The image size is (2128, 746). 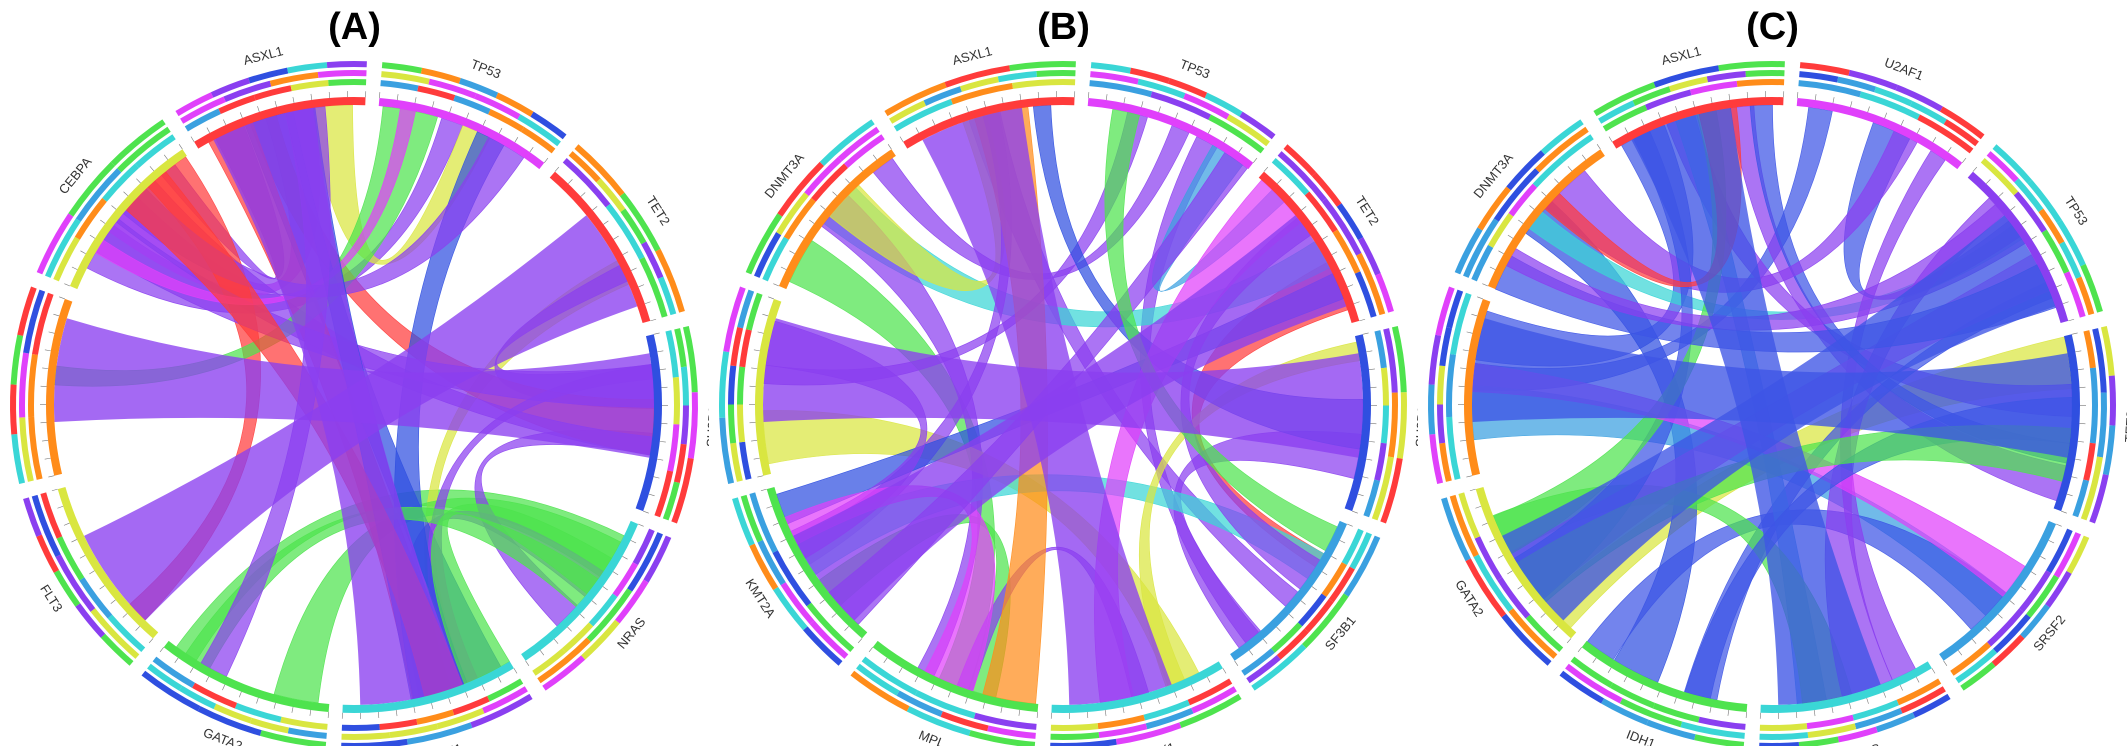 What do you see at coordinates (932, 736) in the screenshot?
I see `gene-label: MPL` at bounding box center [932, 736].